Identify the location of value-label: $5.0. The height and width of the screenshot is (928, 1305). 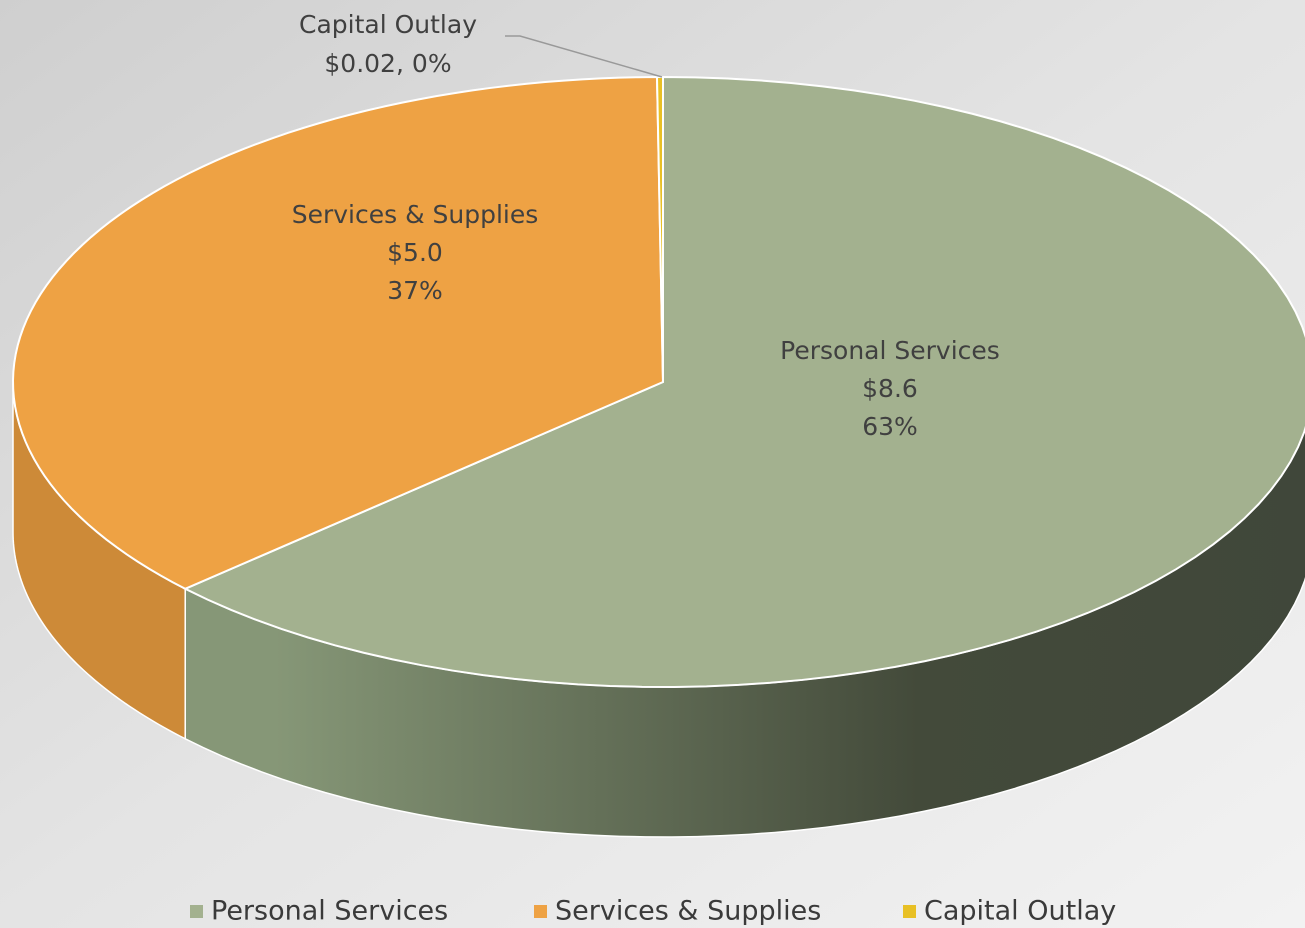
(415, 252).